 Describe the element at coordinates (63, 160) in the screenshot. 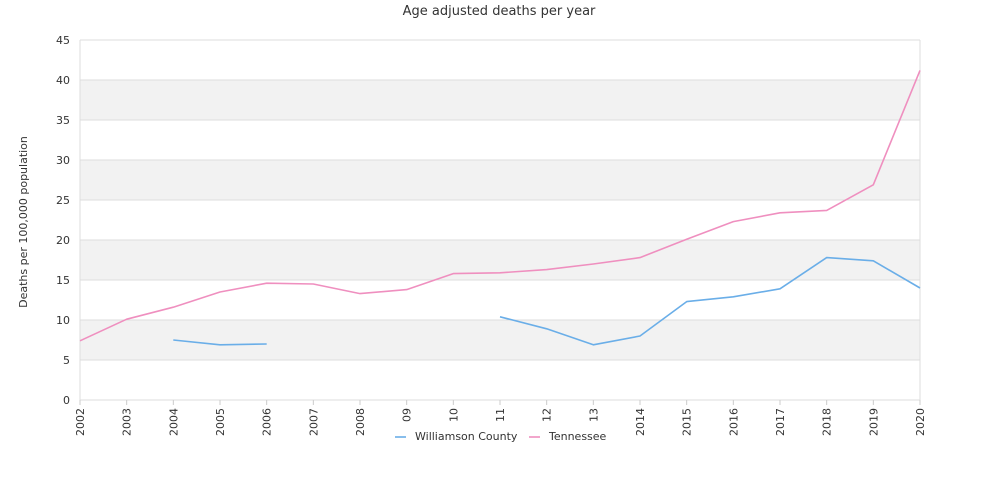

I see `y-tick-label: 30` at that location.